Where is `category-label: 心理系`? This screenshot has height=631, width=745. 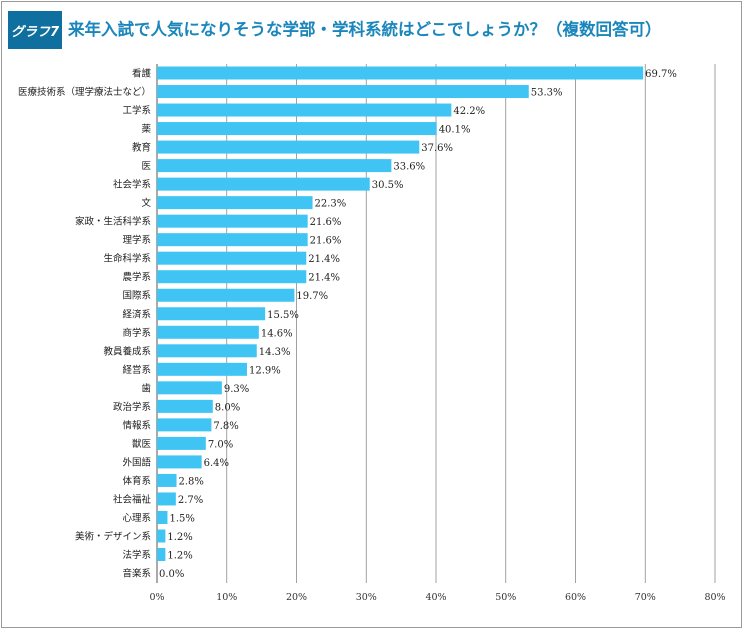 category-label: 心理系 is located at coordinates (136, 518).